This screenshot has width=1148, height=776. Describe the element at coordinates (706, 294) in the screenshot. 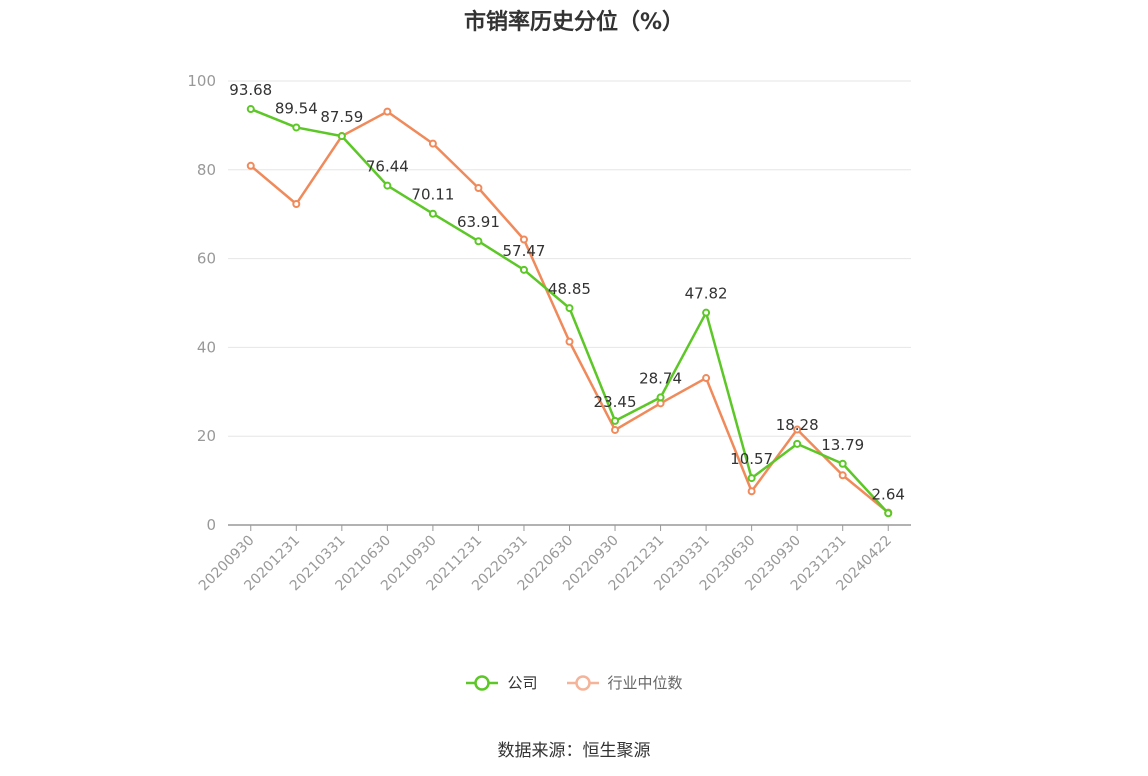

I see `data-label: 47.82` at that location.